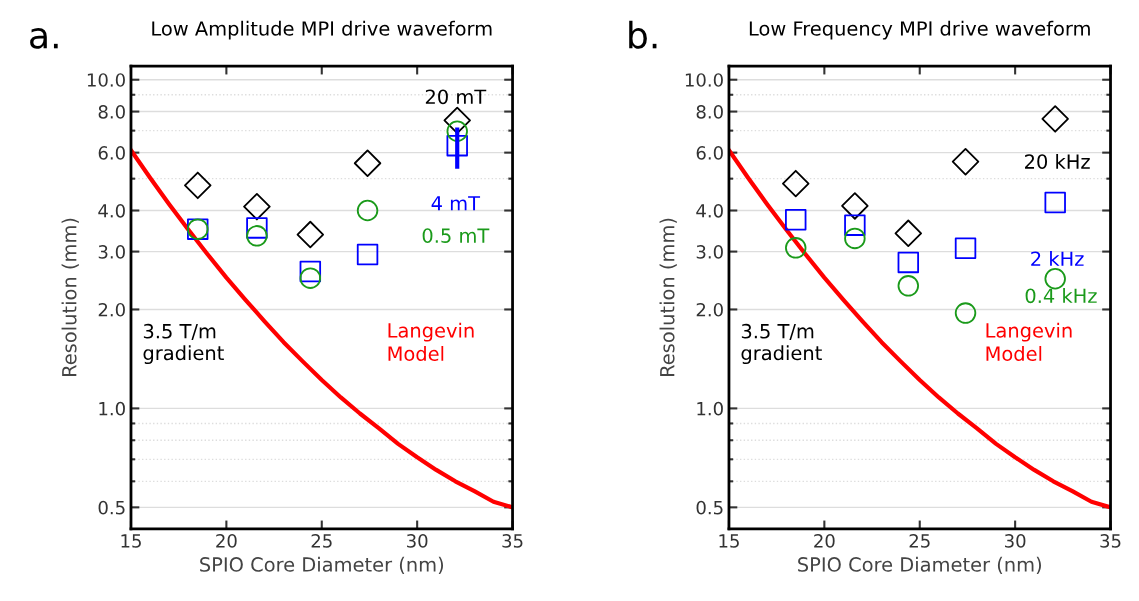 The image size is (1139, 601). Describe the element at coordinates (1061, 296) in the screenshot. I see `series-label: 0.4 kHz` at that location.